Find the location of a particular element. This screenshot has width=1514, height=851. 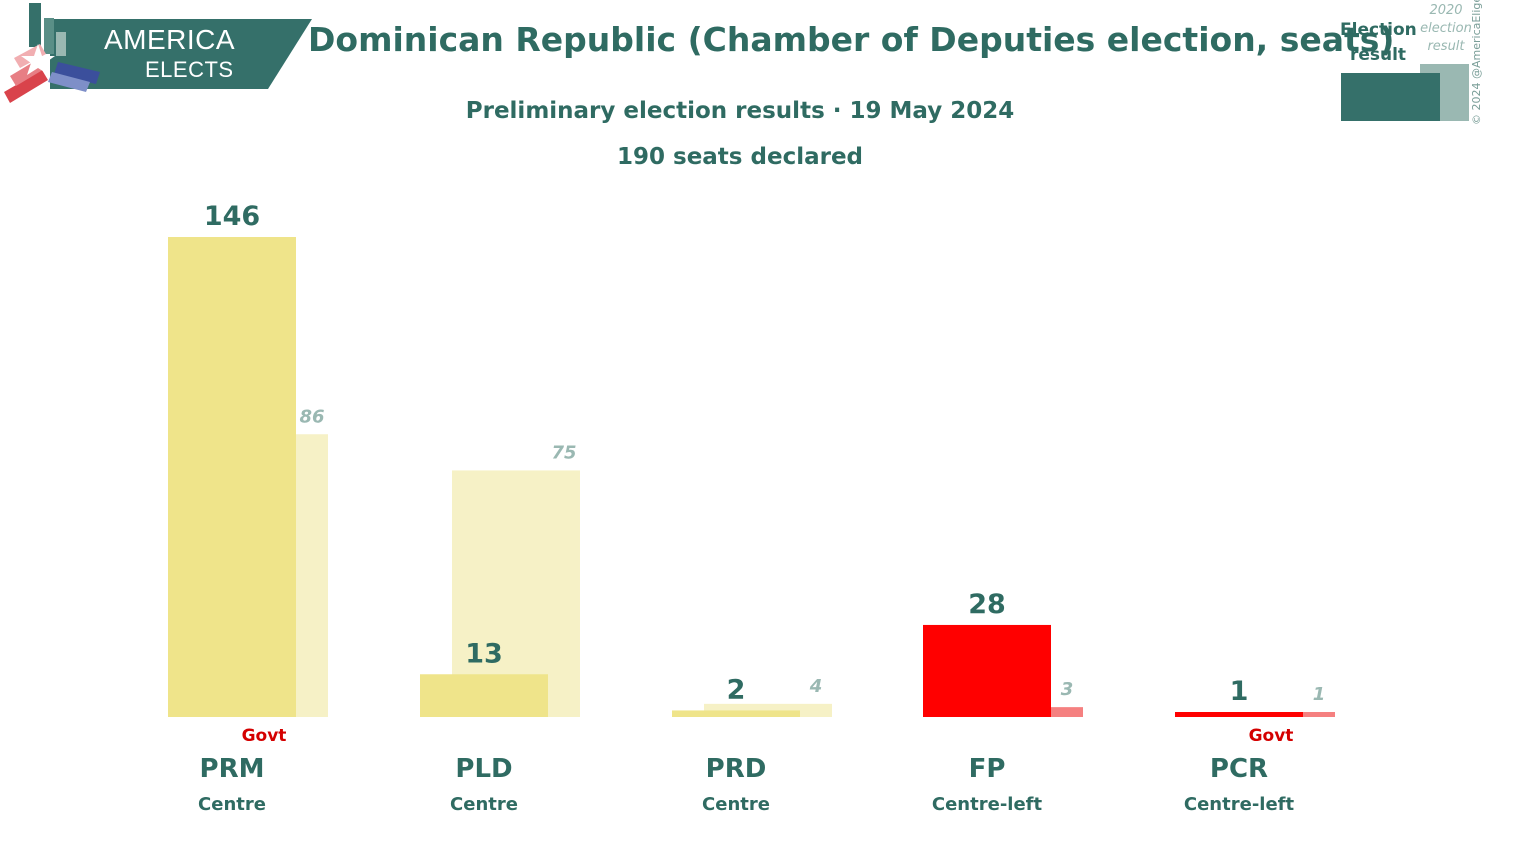

govt-label-prm: Govt is located at coordinates (264, 736).